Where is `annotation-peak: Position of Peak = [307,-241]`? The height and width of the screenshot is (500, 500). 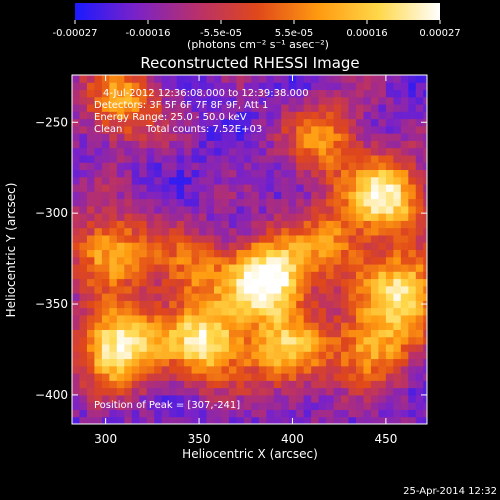 annotation-peak: Position of Peak = [307,-241] is located at coordinates (167, 405).